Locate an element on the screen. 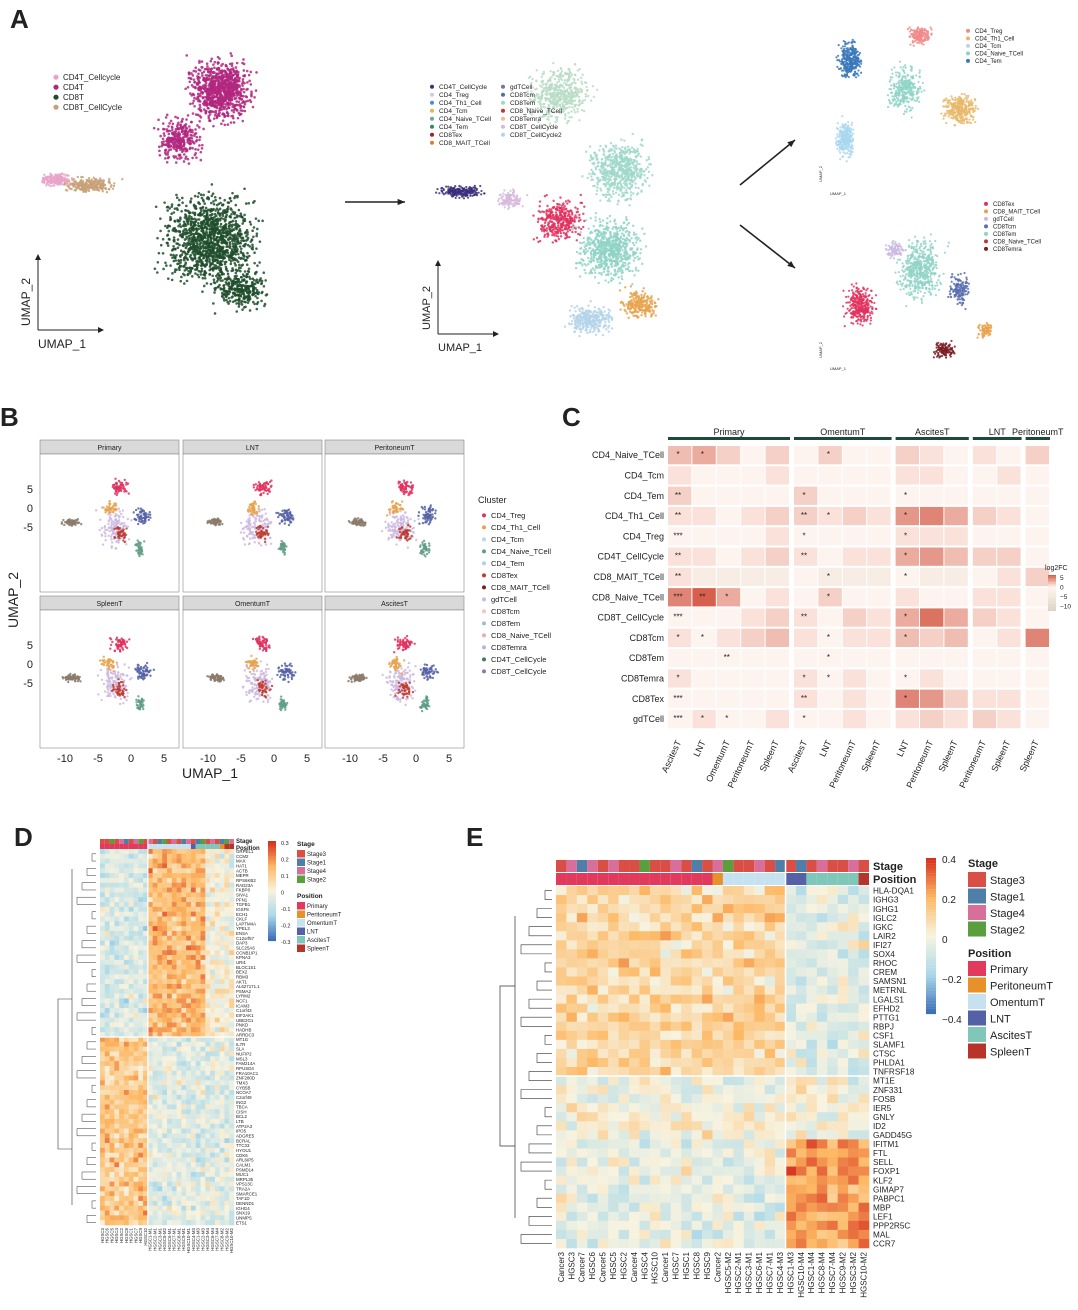 The image size is (1078, 1310). sample-label: HGSC7 is located at coordinates (676, 1265).